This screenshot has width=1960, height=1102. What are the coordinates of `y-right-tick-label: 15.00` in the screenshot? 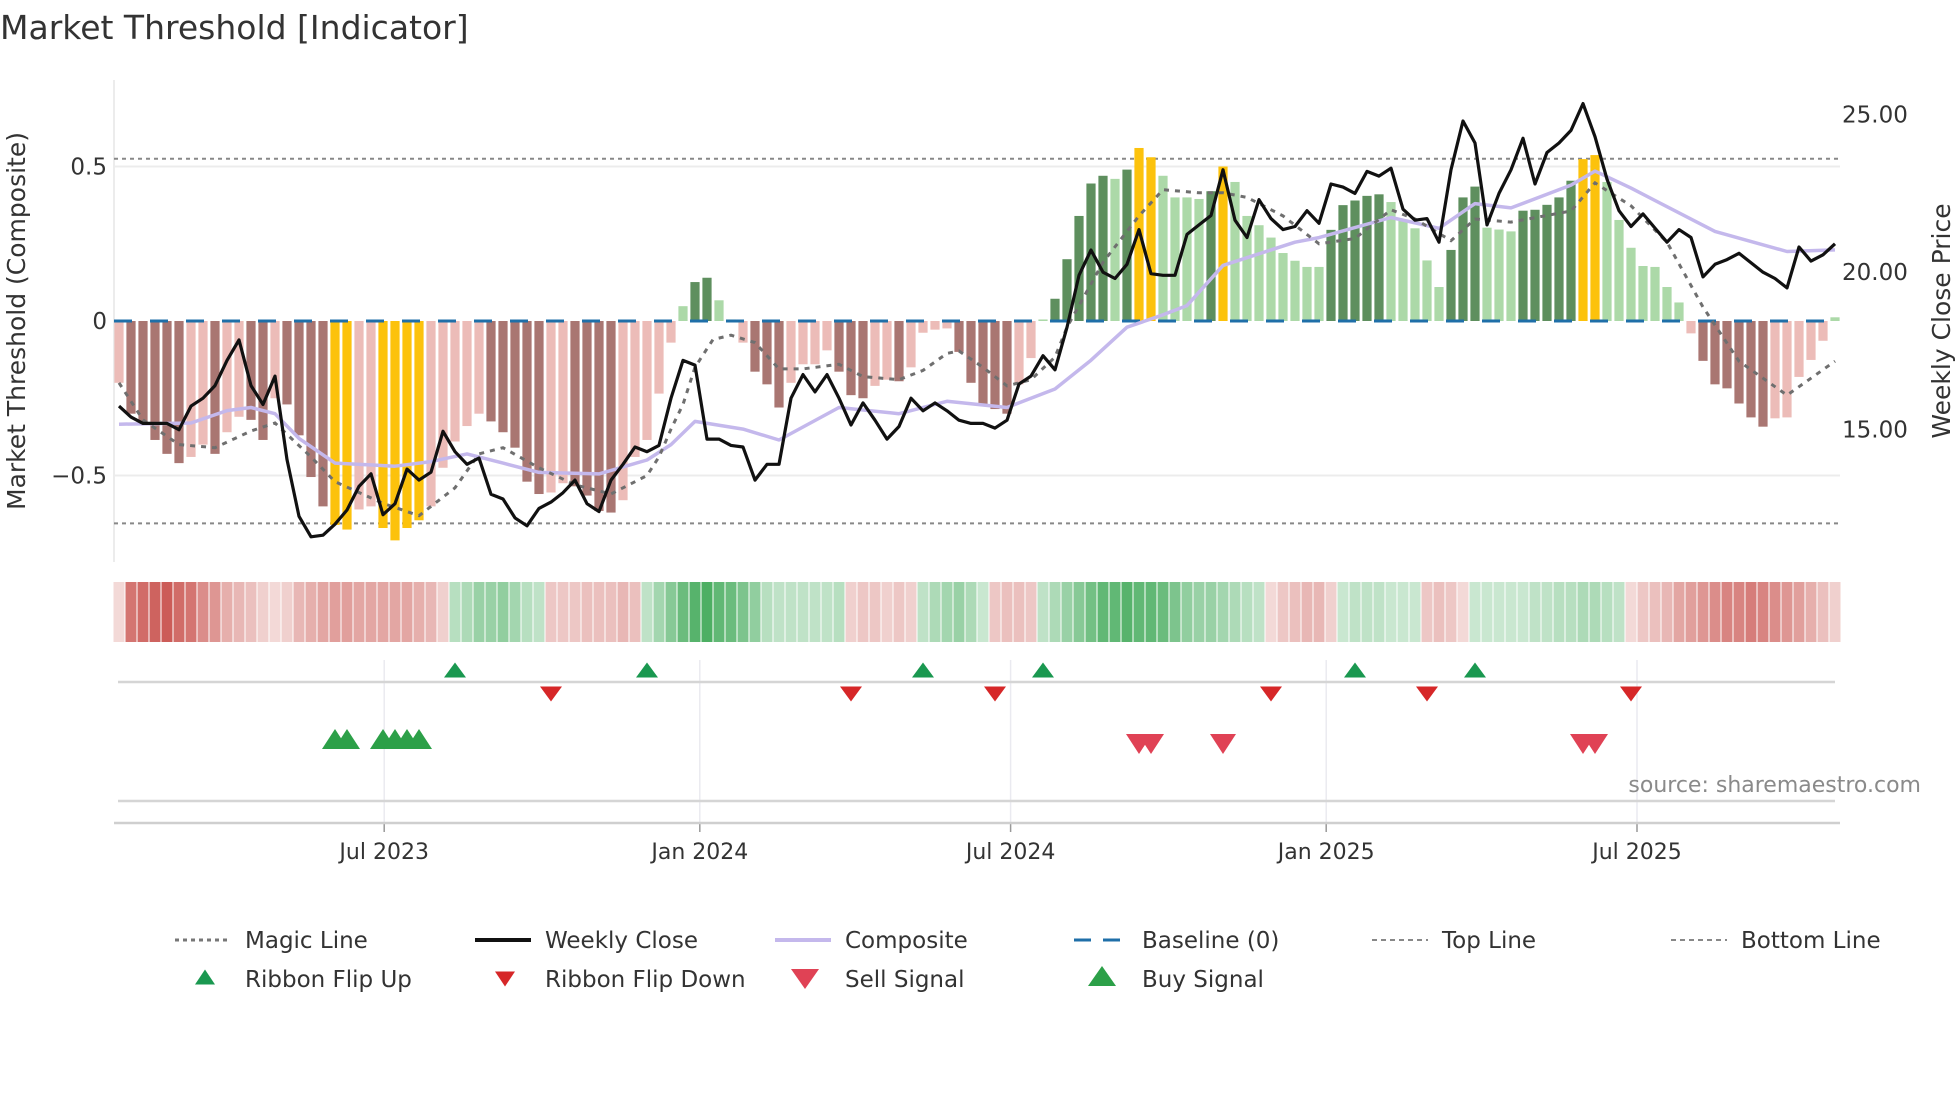 It's located at (1875, 431).